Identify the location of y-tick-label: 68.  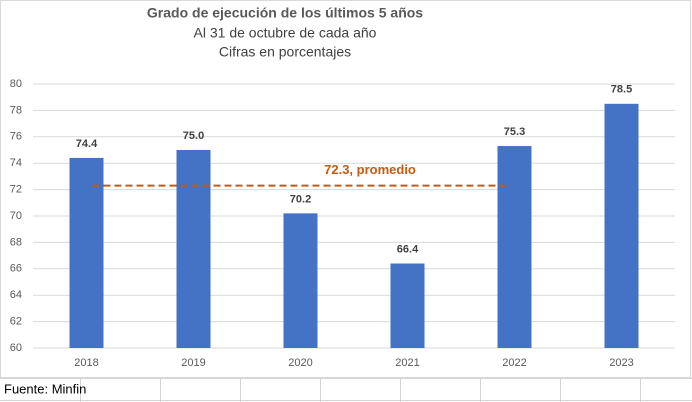
(16, 242).